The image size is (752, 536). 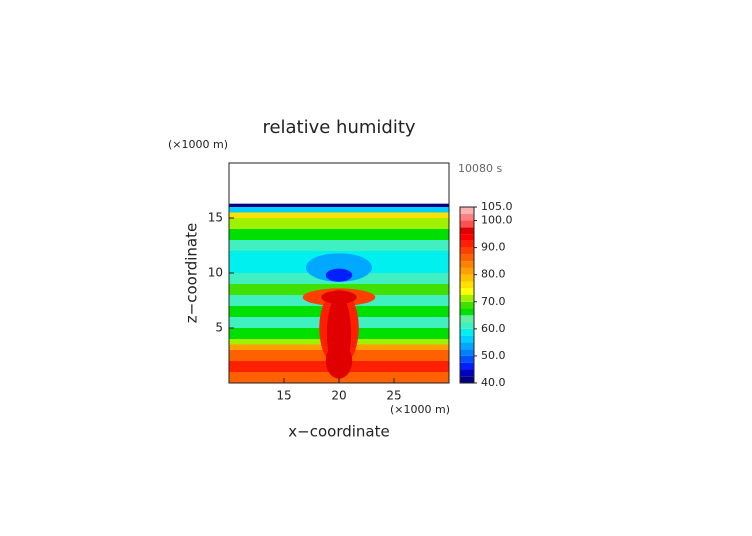 I want to click on colorbar-label: 80.0, so click(x=493, y=274).